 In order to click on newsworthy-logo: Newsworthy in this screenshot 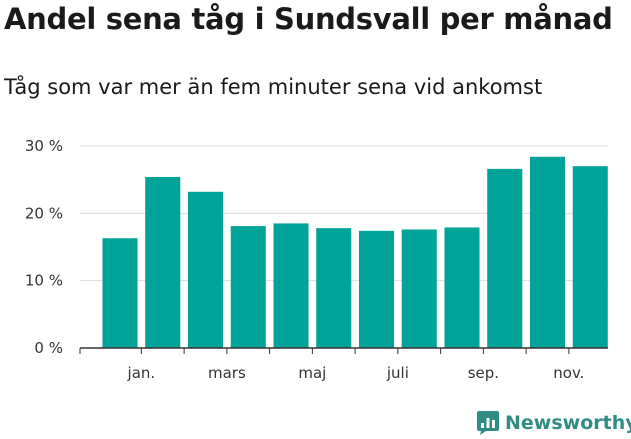, I will do `click(553, 423)`.